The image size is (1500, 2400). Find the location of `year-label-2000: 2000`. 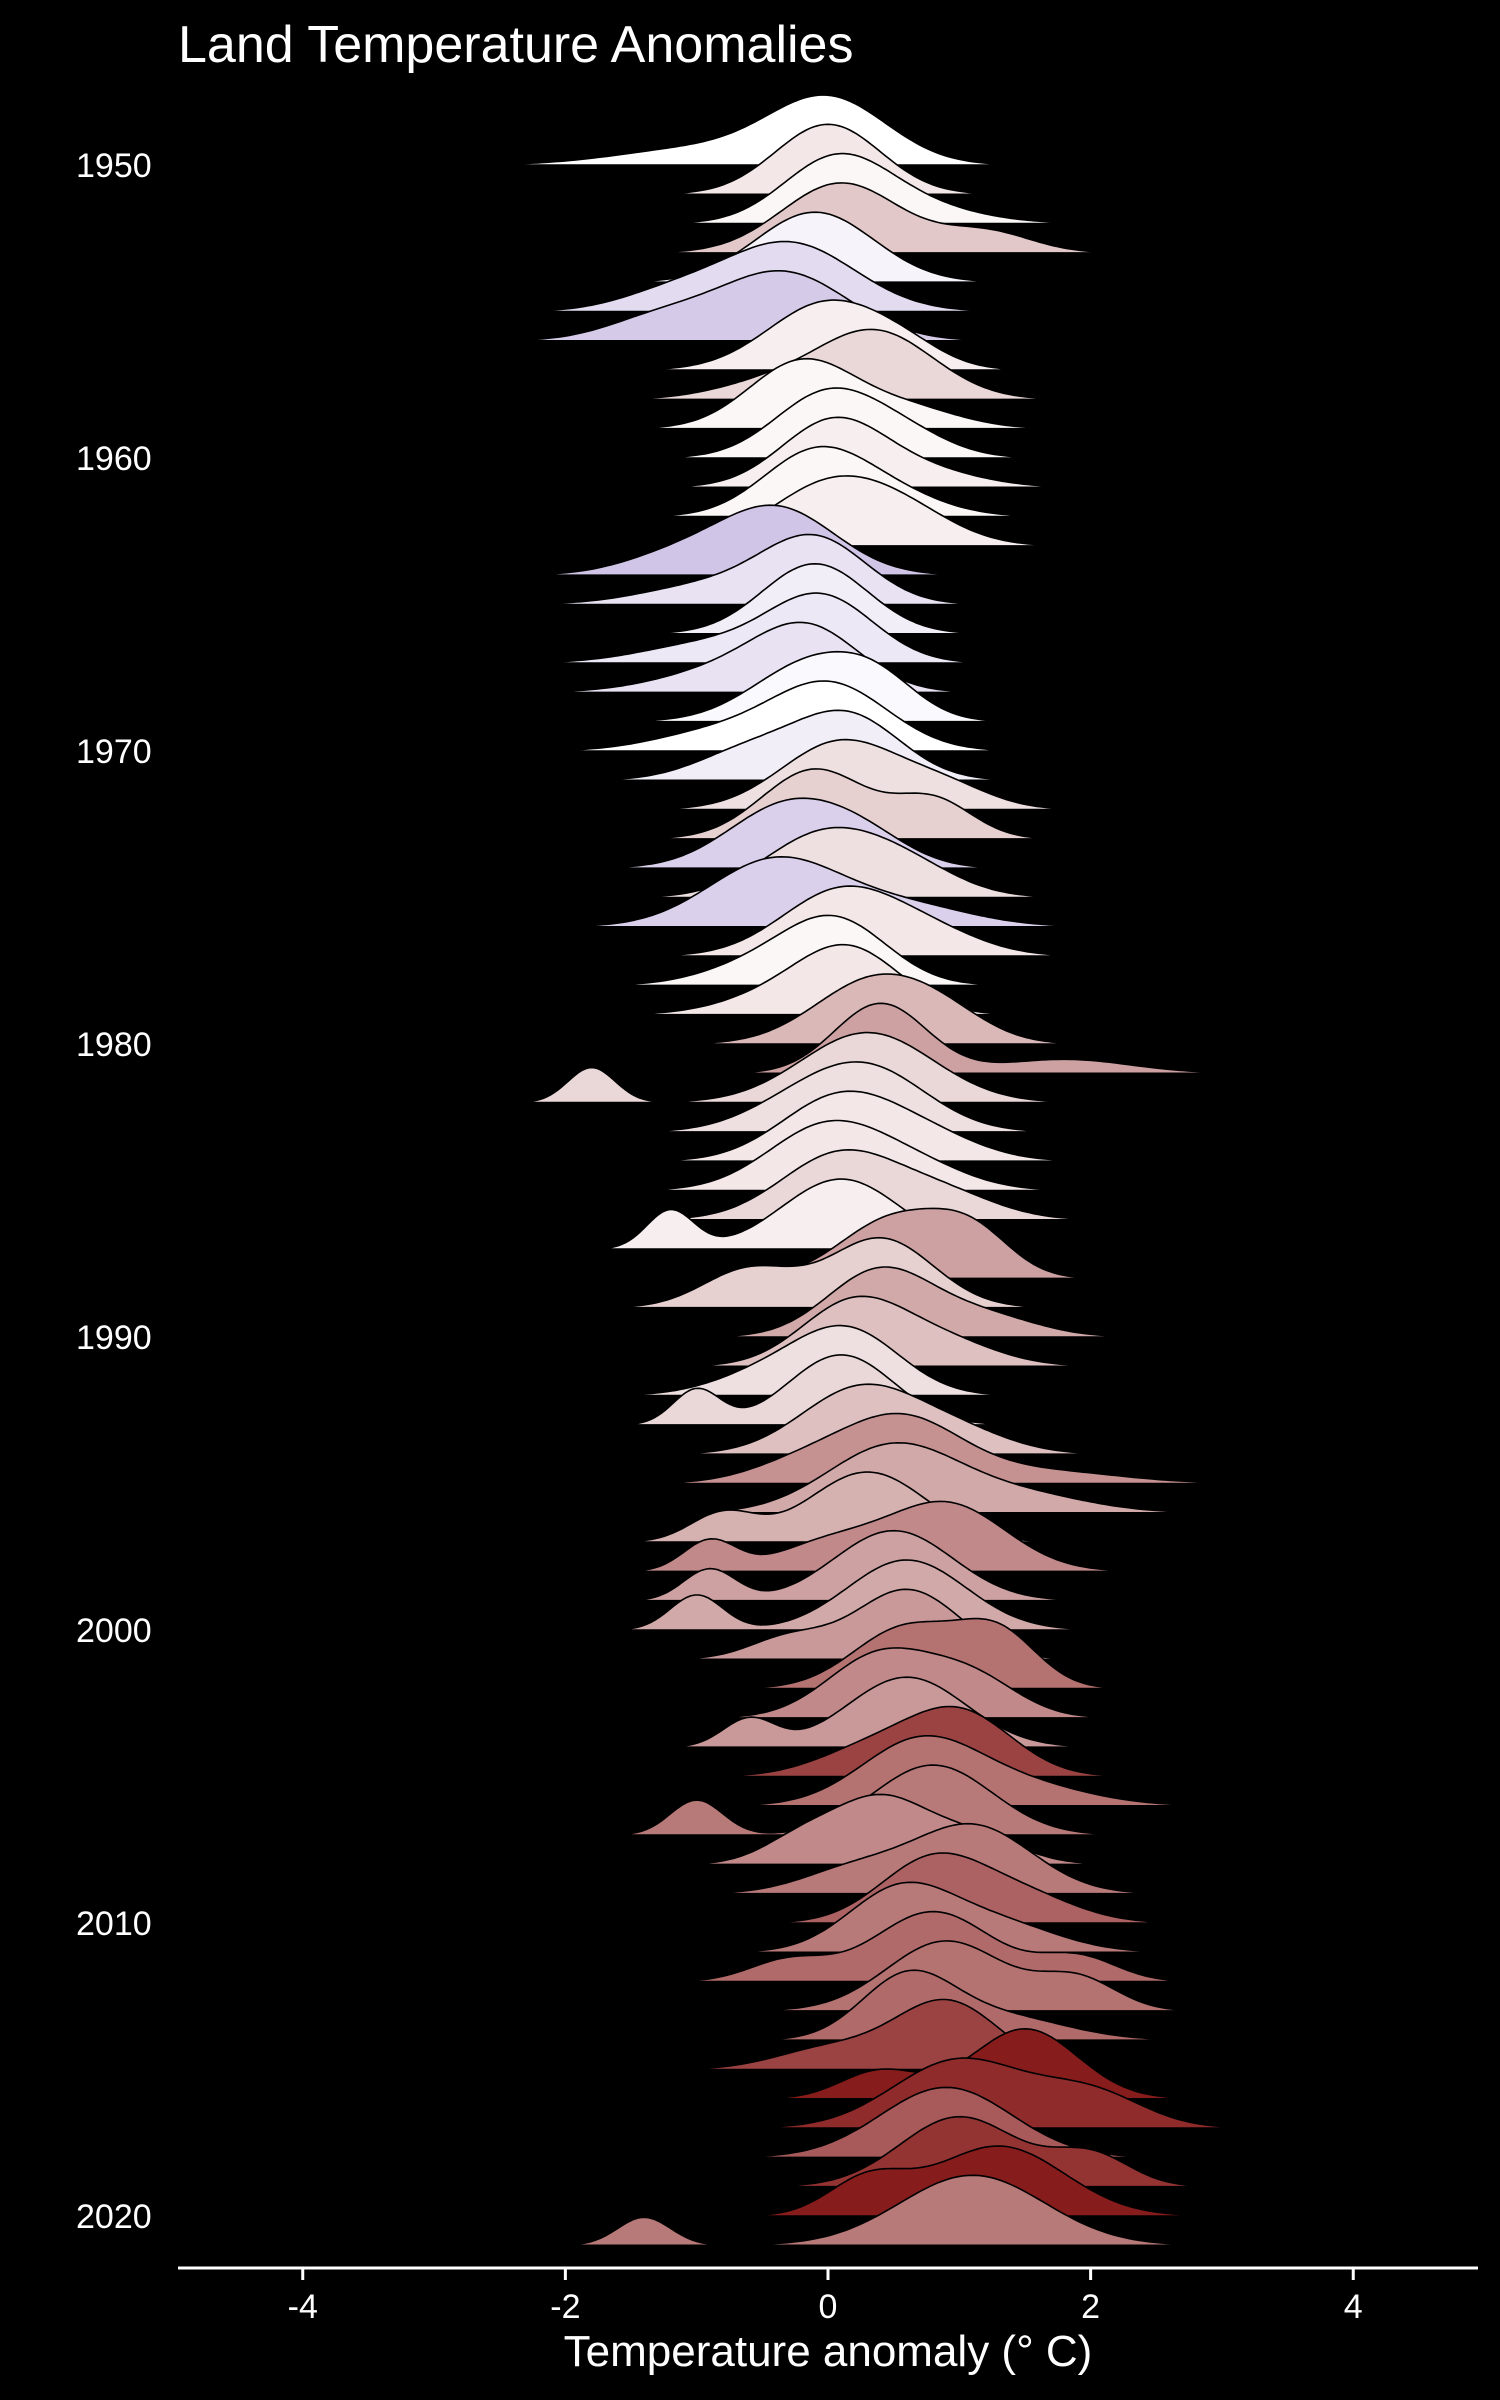

year-label-2000: 2000 is located at coordinates (114, 1631).